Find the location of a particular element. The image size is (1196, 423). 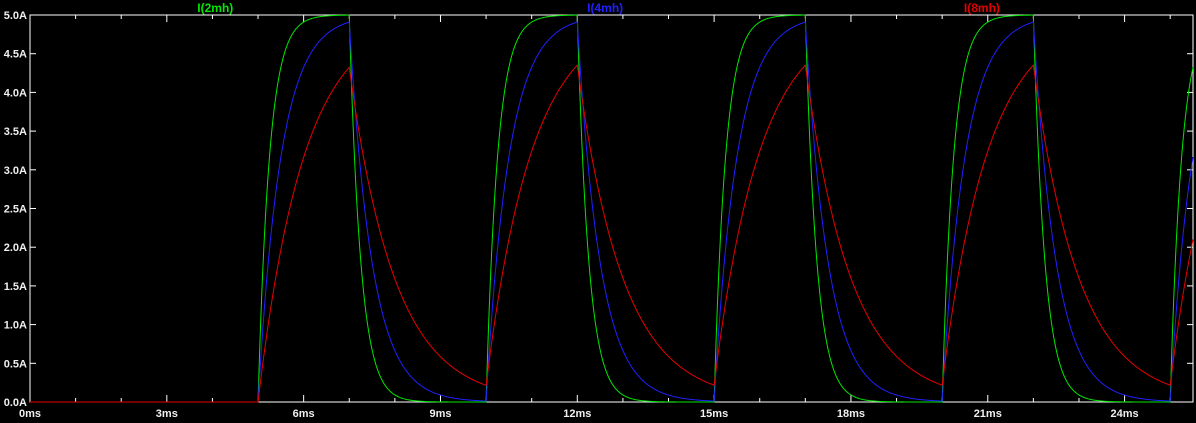

y-axis-tick-label: 4.5A is located at coordinates (15, 55).